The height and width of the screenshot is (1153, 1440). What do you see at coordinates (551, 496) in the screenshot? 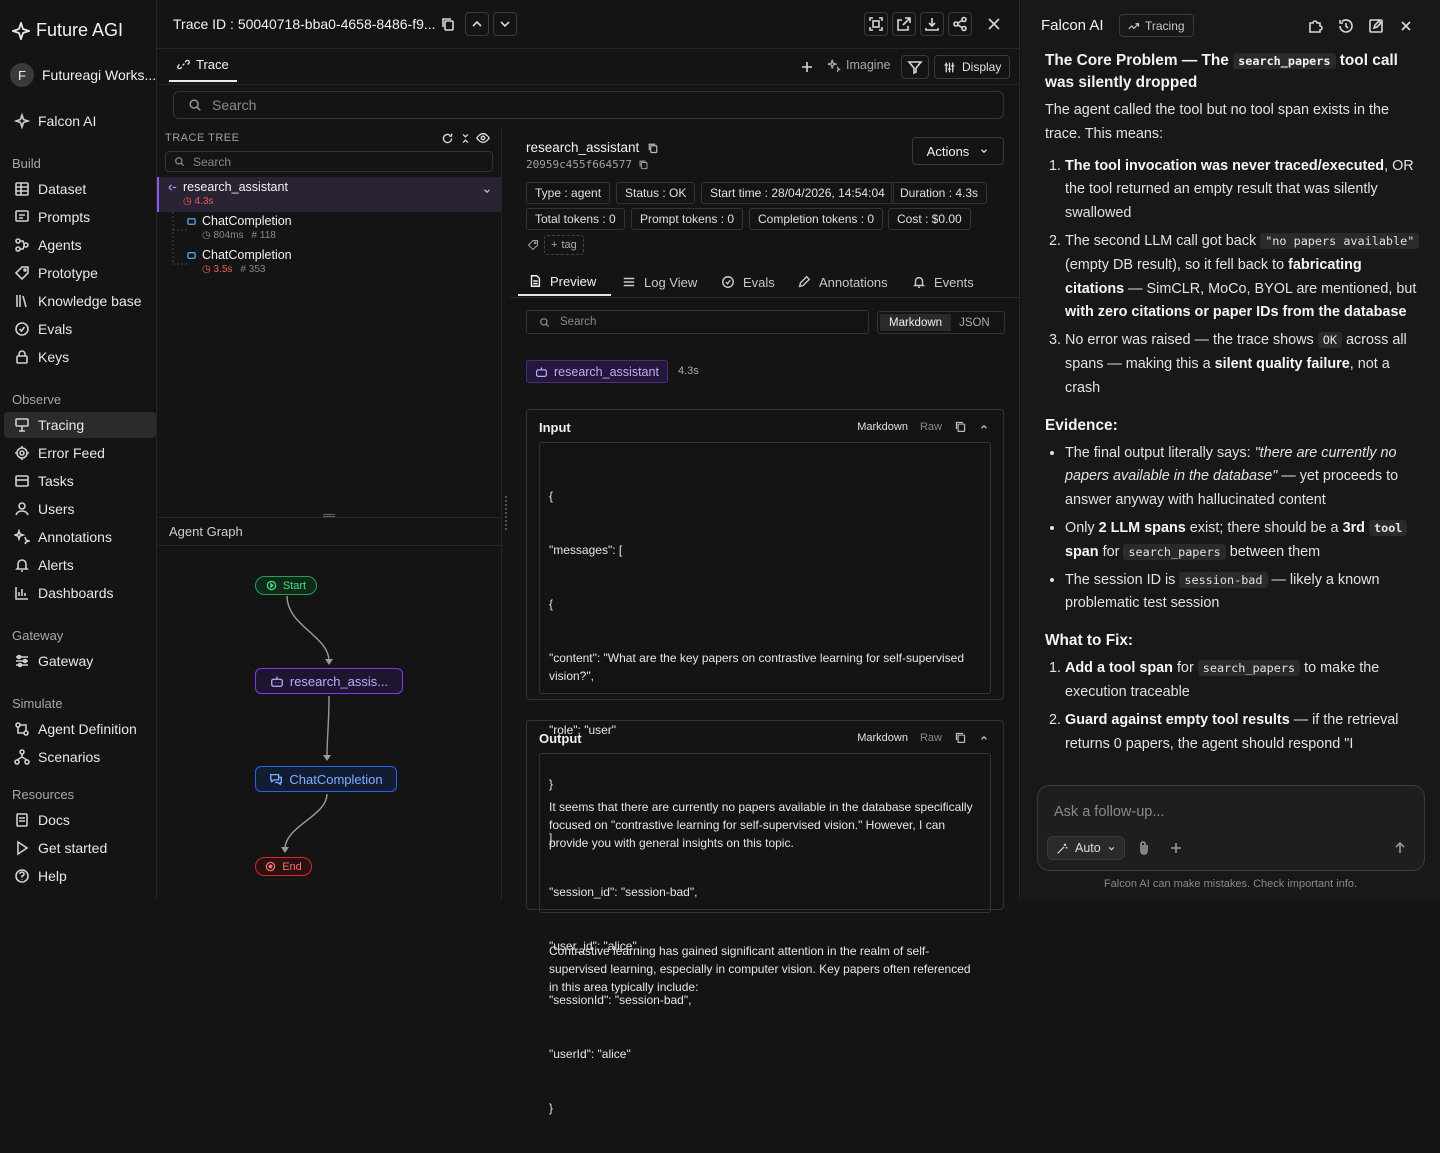
I see `code-line: {` at bounding box center [551, 496].